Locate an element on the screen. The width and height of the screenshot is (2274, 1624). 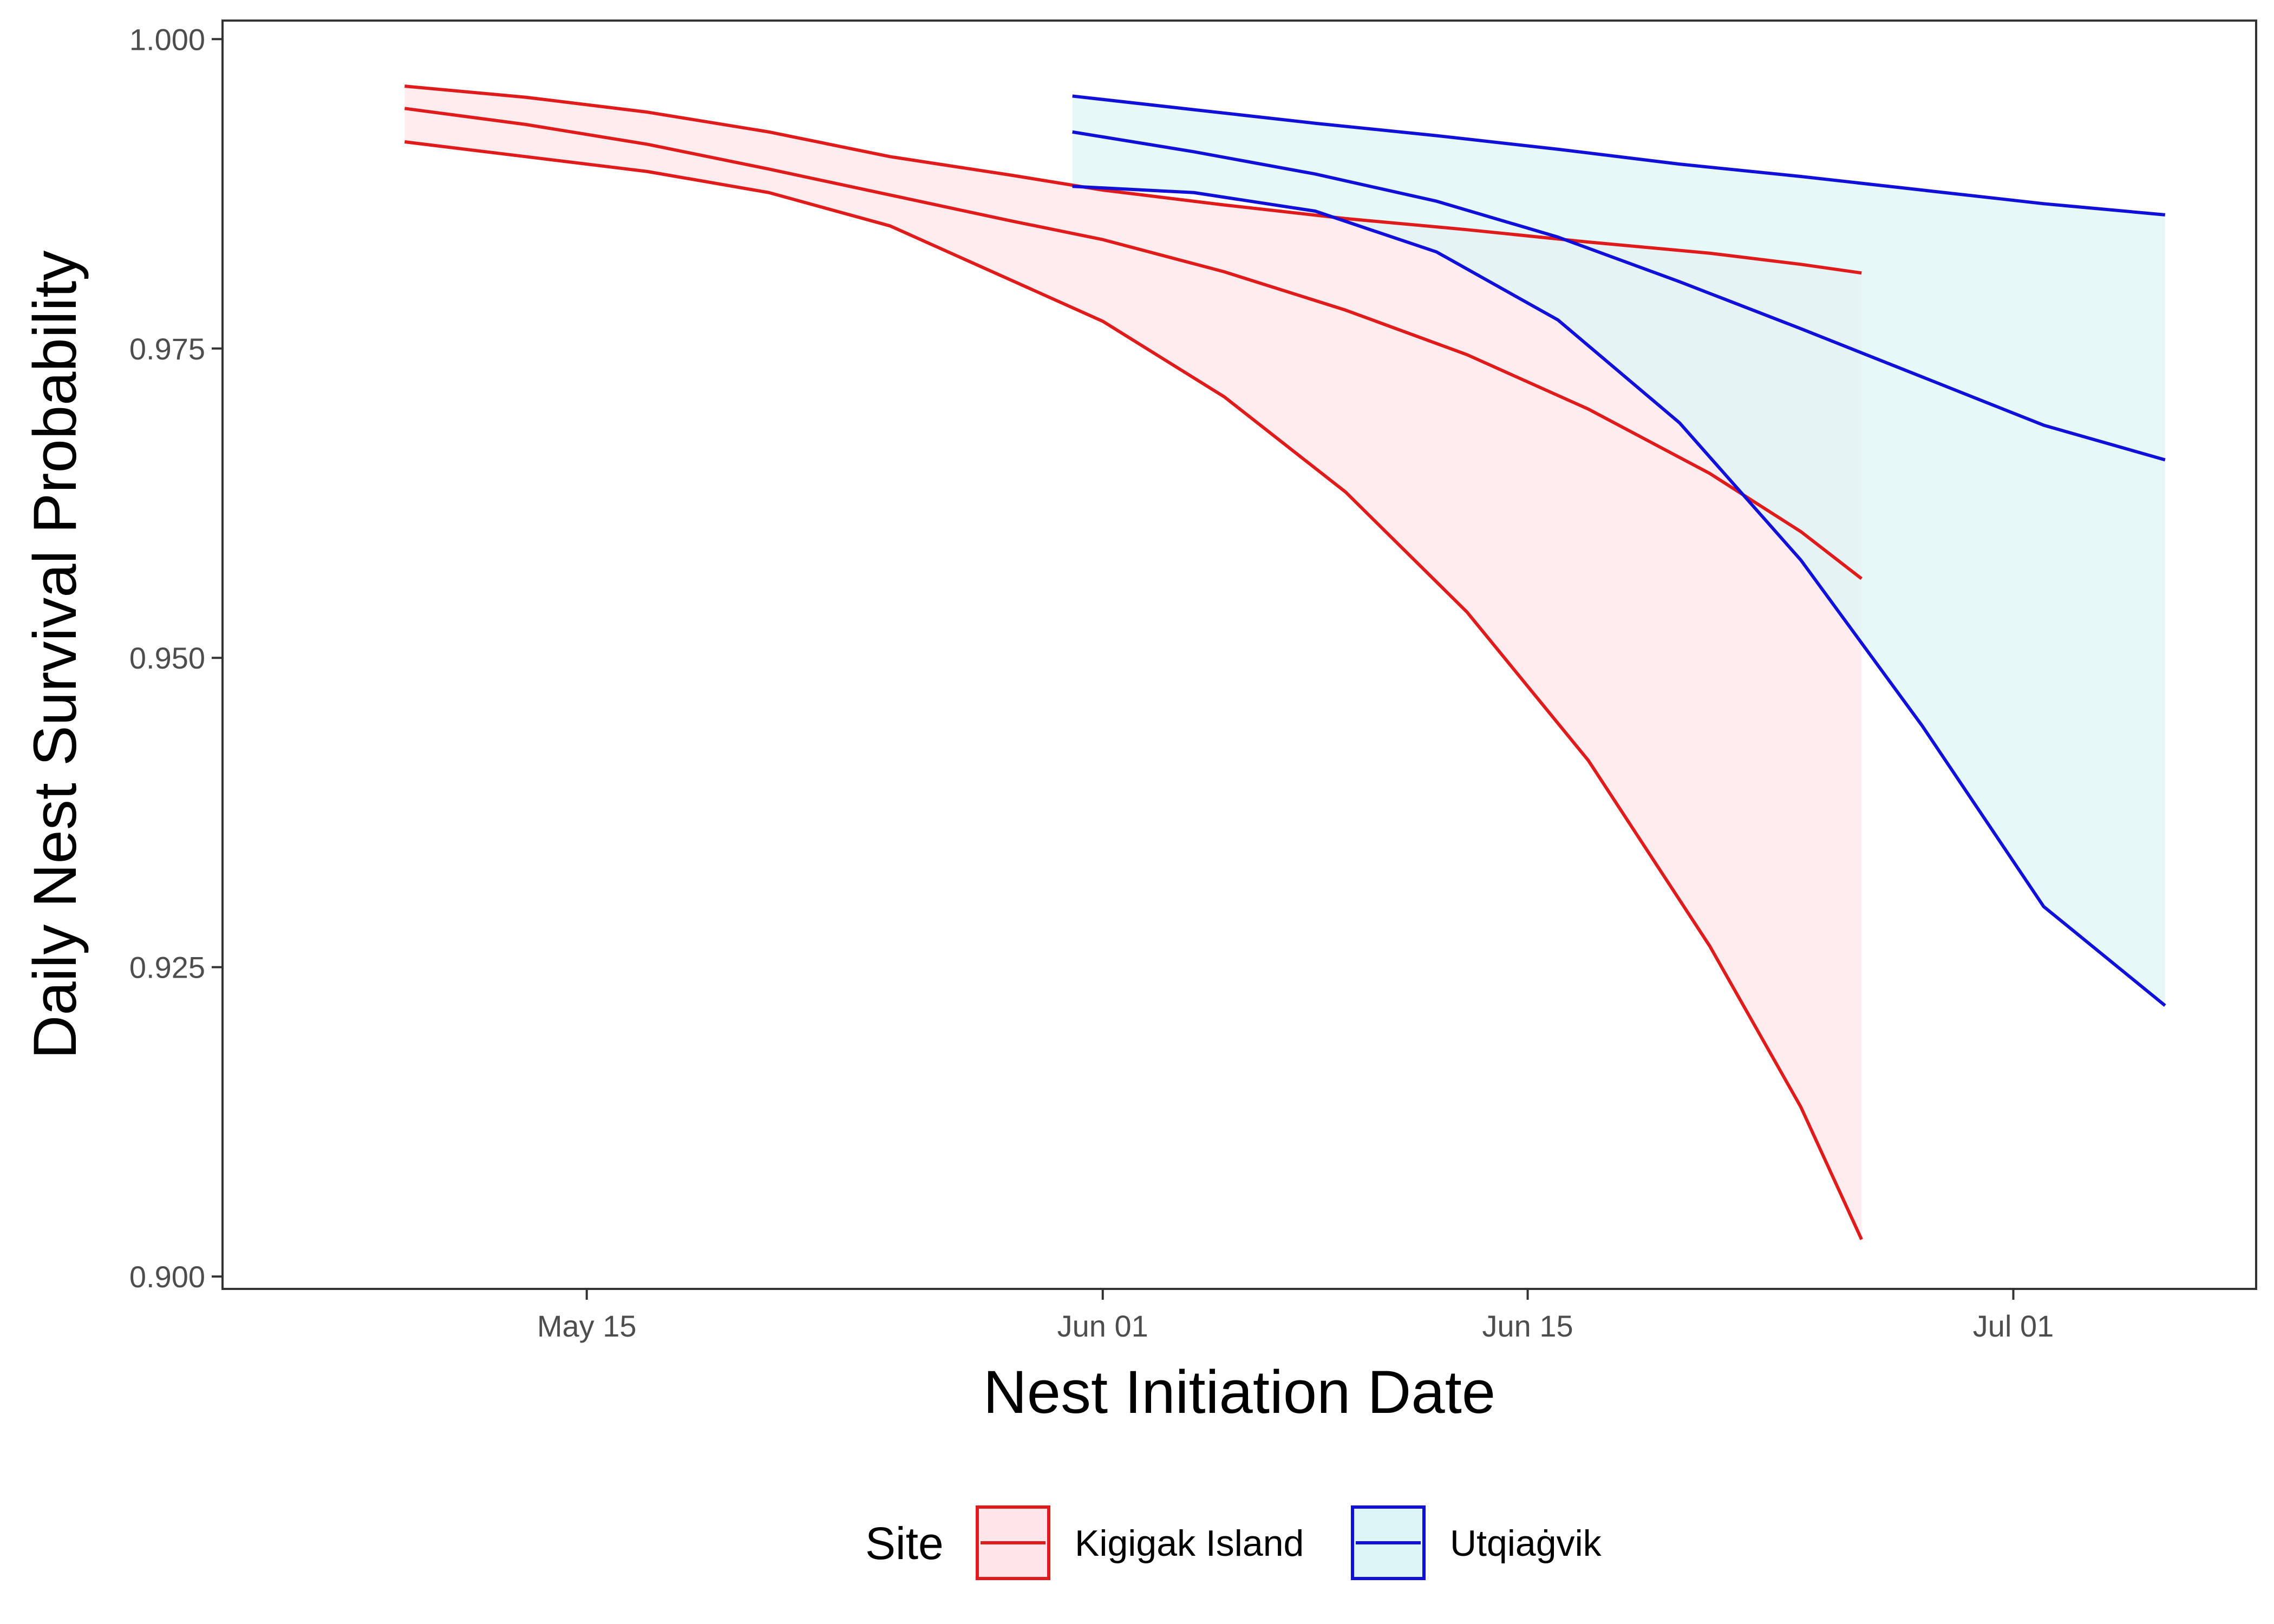
legend-label: Kigigak Island is located at coordinates (1190, 1543).